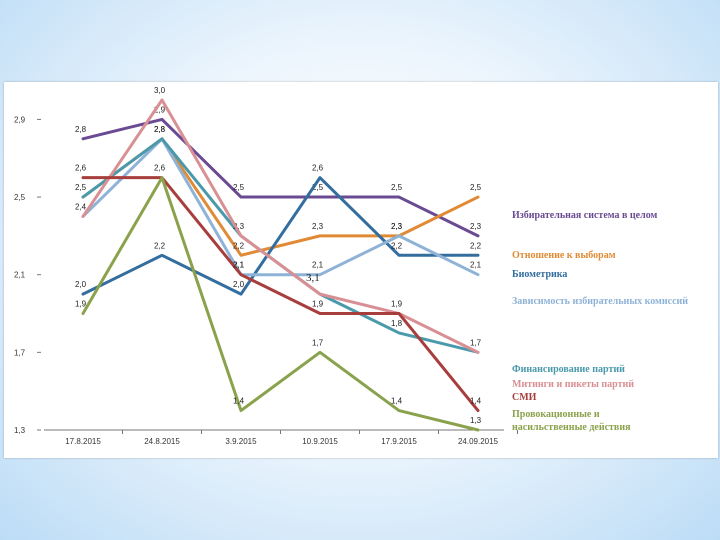  What do you see at coordinates (81, 206) in the screenshot?
I see `data-label: 2,4` at bounding box center [81, 206].